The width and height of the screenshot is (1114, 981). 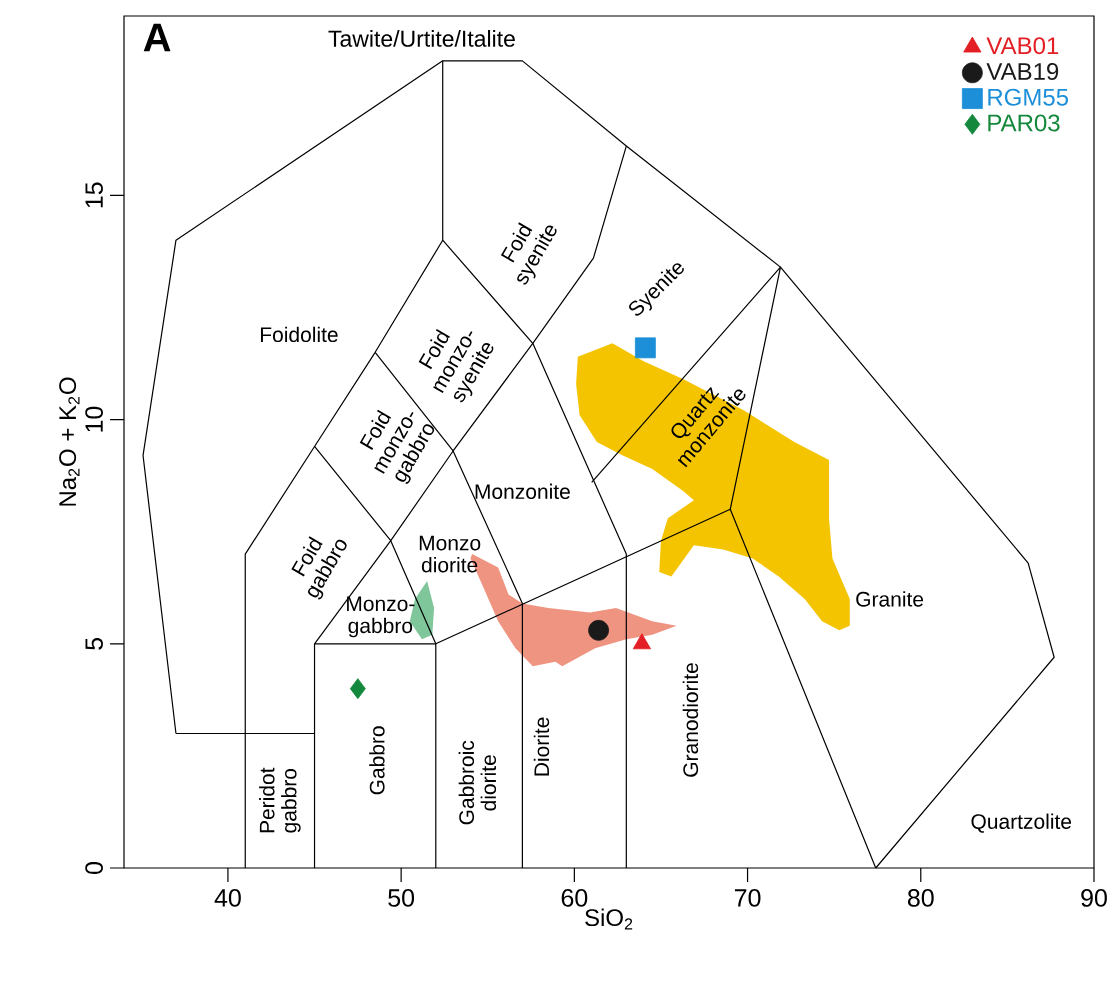 What do you see at coordinates (690, 720) in the screenshot?
I see `annotation: Granodiorite` at bounding box center [690, 720].